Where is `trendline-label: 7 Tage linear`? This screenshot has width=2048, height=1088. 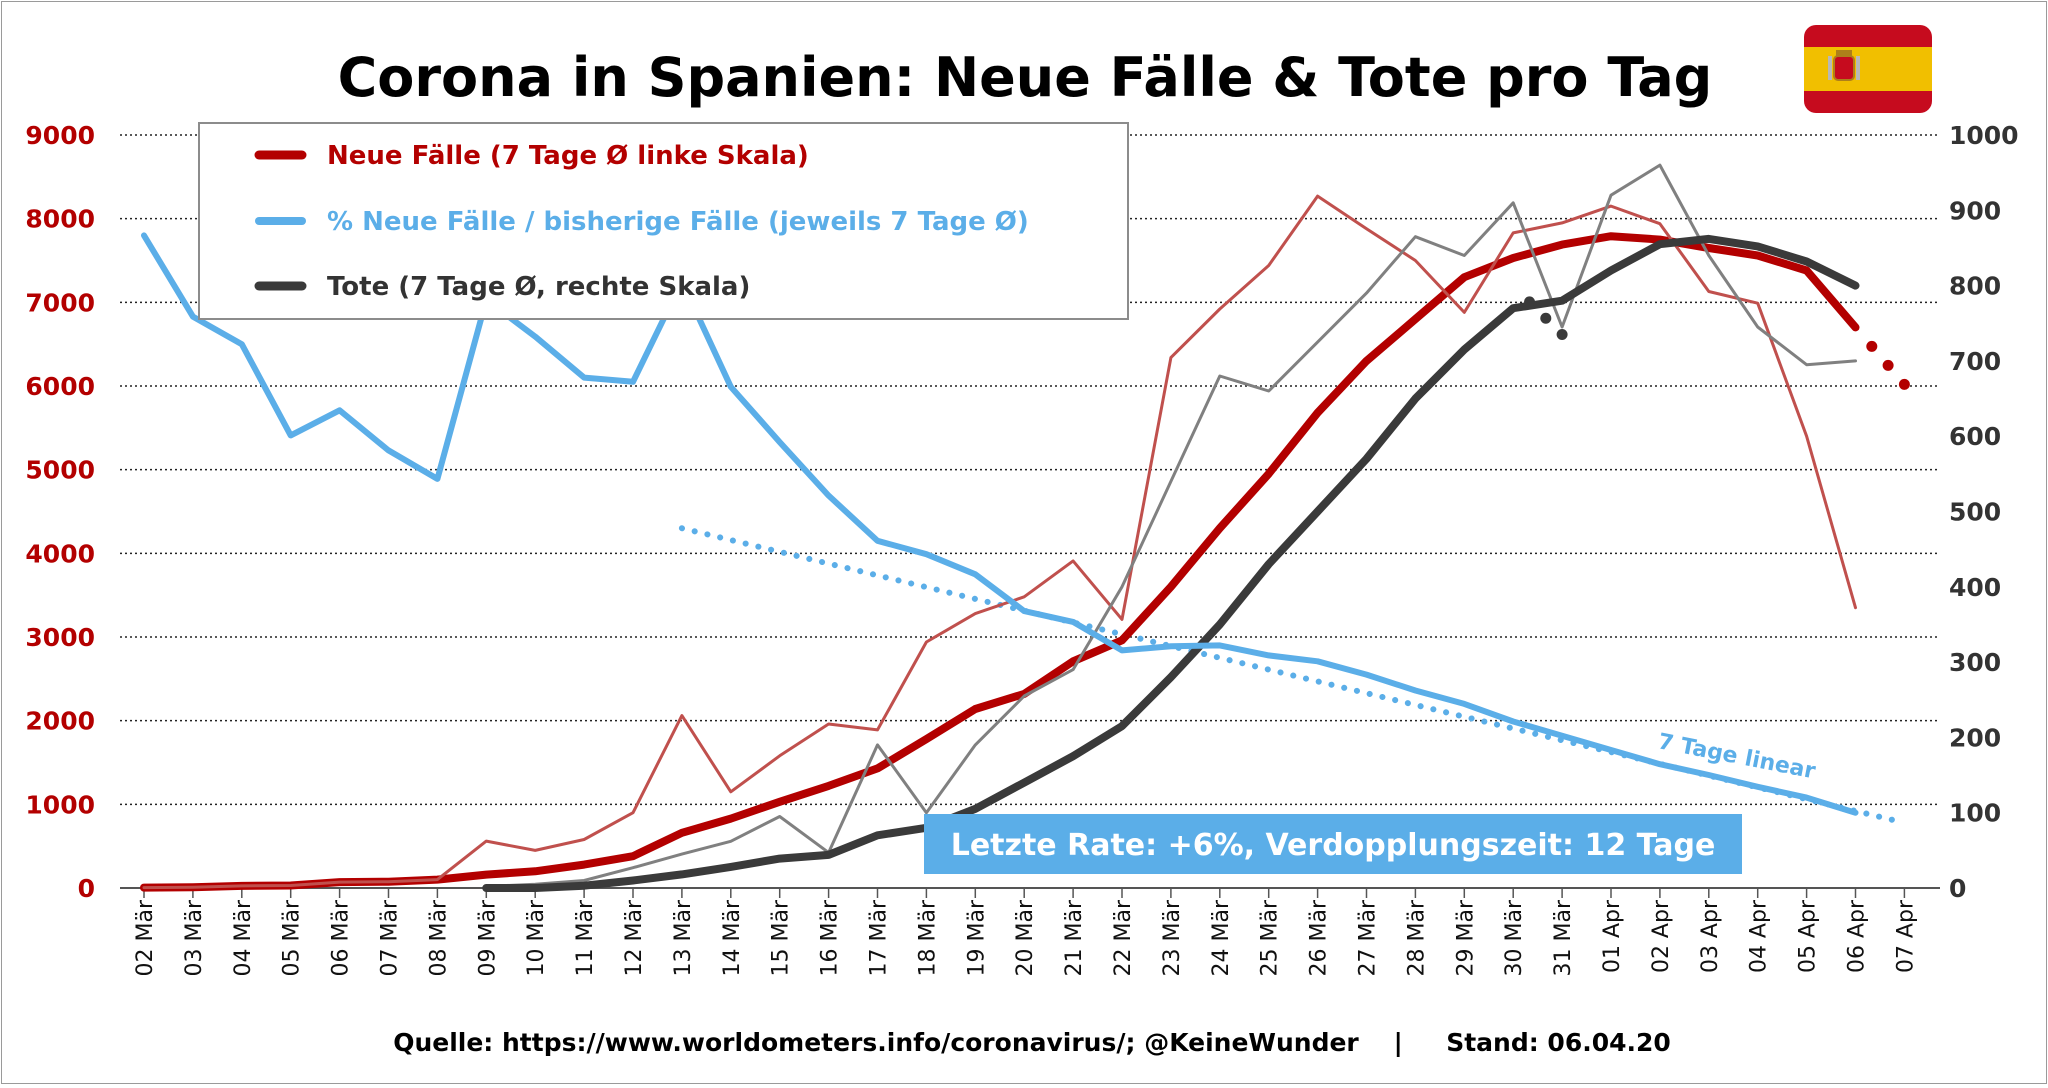
trendline-label: 7 Tage linear is located at coordinates (1737, 756).